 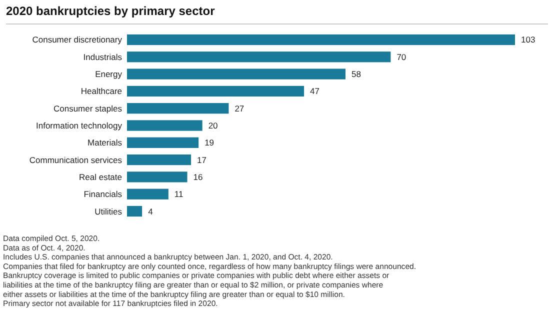 I want to click on y-tick-label: Financials, so click(x=103, y=194).